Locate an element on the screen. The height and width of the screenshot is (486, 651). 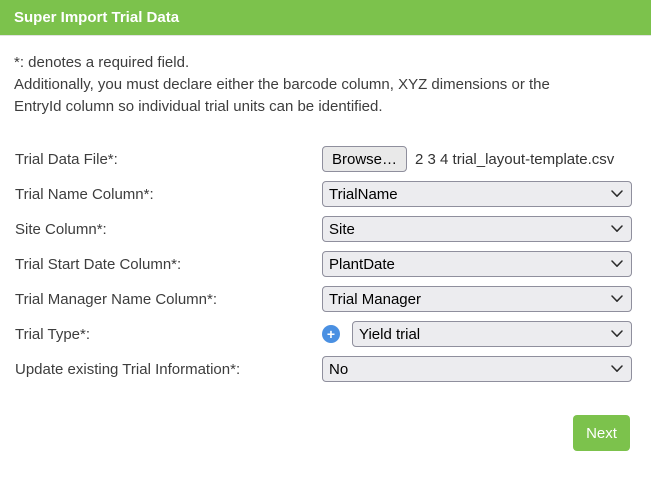
next-button: Next is located at coordinates (601, 433).